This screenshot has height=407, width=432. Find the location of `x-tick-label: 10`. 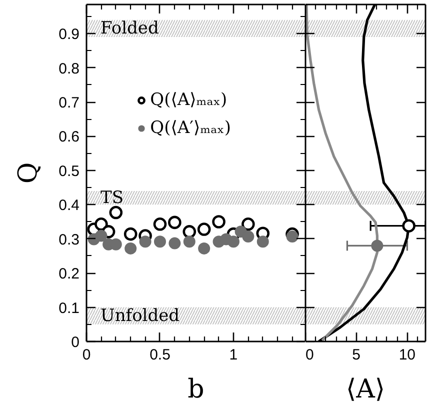

x-tick-label: 10 is located at coordinates (407, 355).